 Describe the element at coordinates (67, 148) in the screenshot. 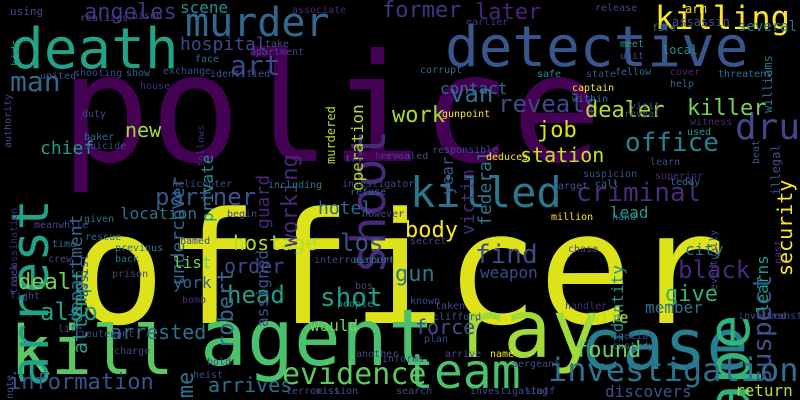

I see `word-chief: chief` at that location.